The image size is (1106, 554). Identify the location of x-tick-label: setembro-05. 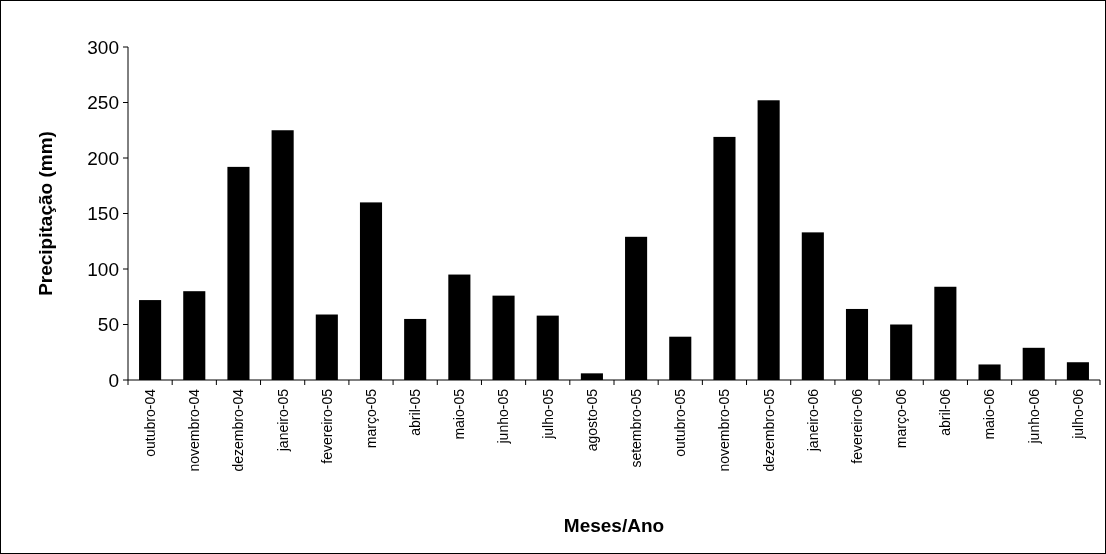
(635, 428).